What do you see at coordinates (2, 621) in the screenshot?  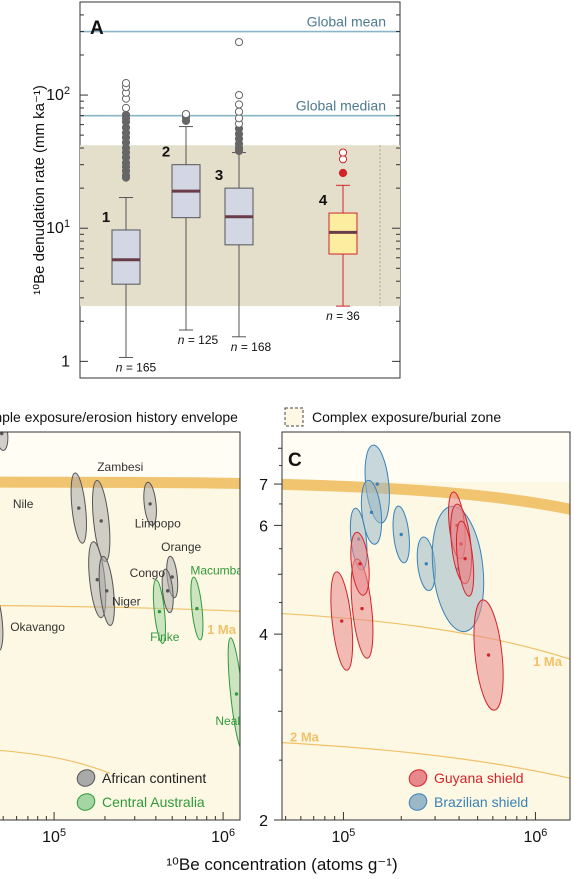 I see `data-ellipse` at bounding box center [2, 621].